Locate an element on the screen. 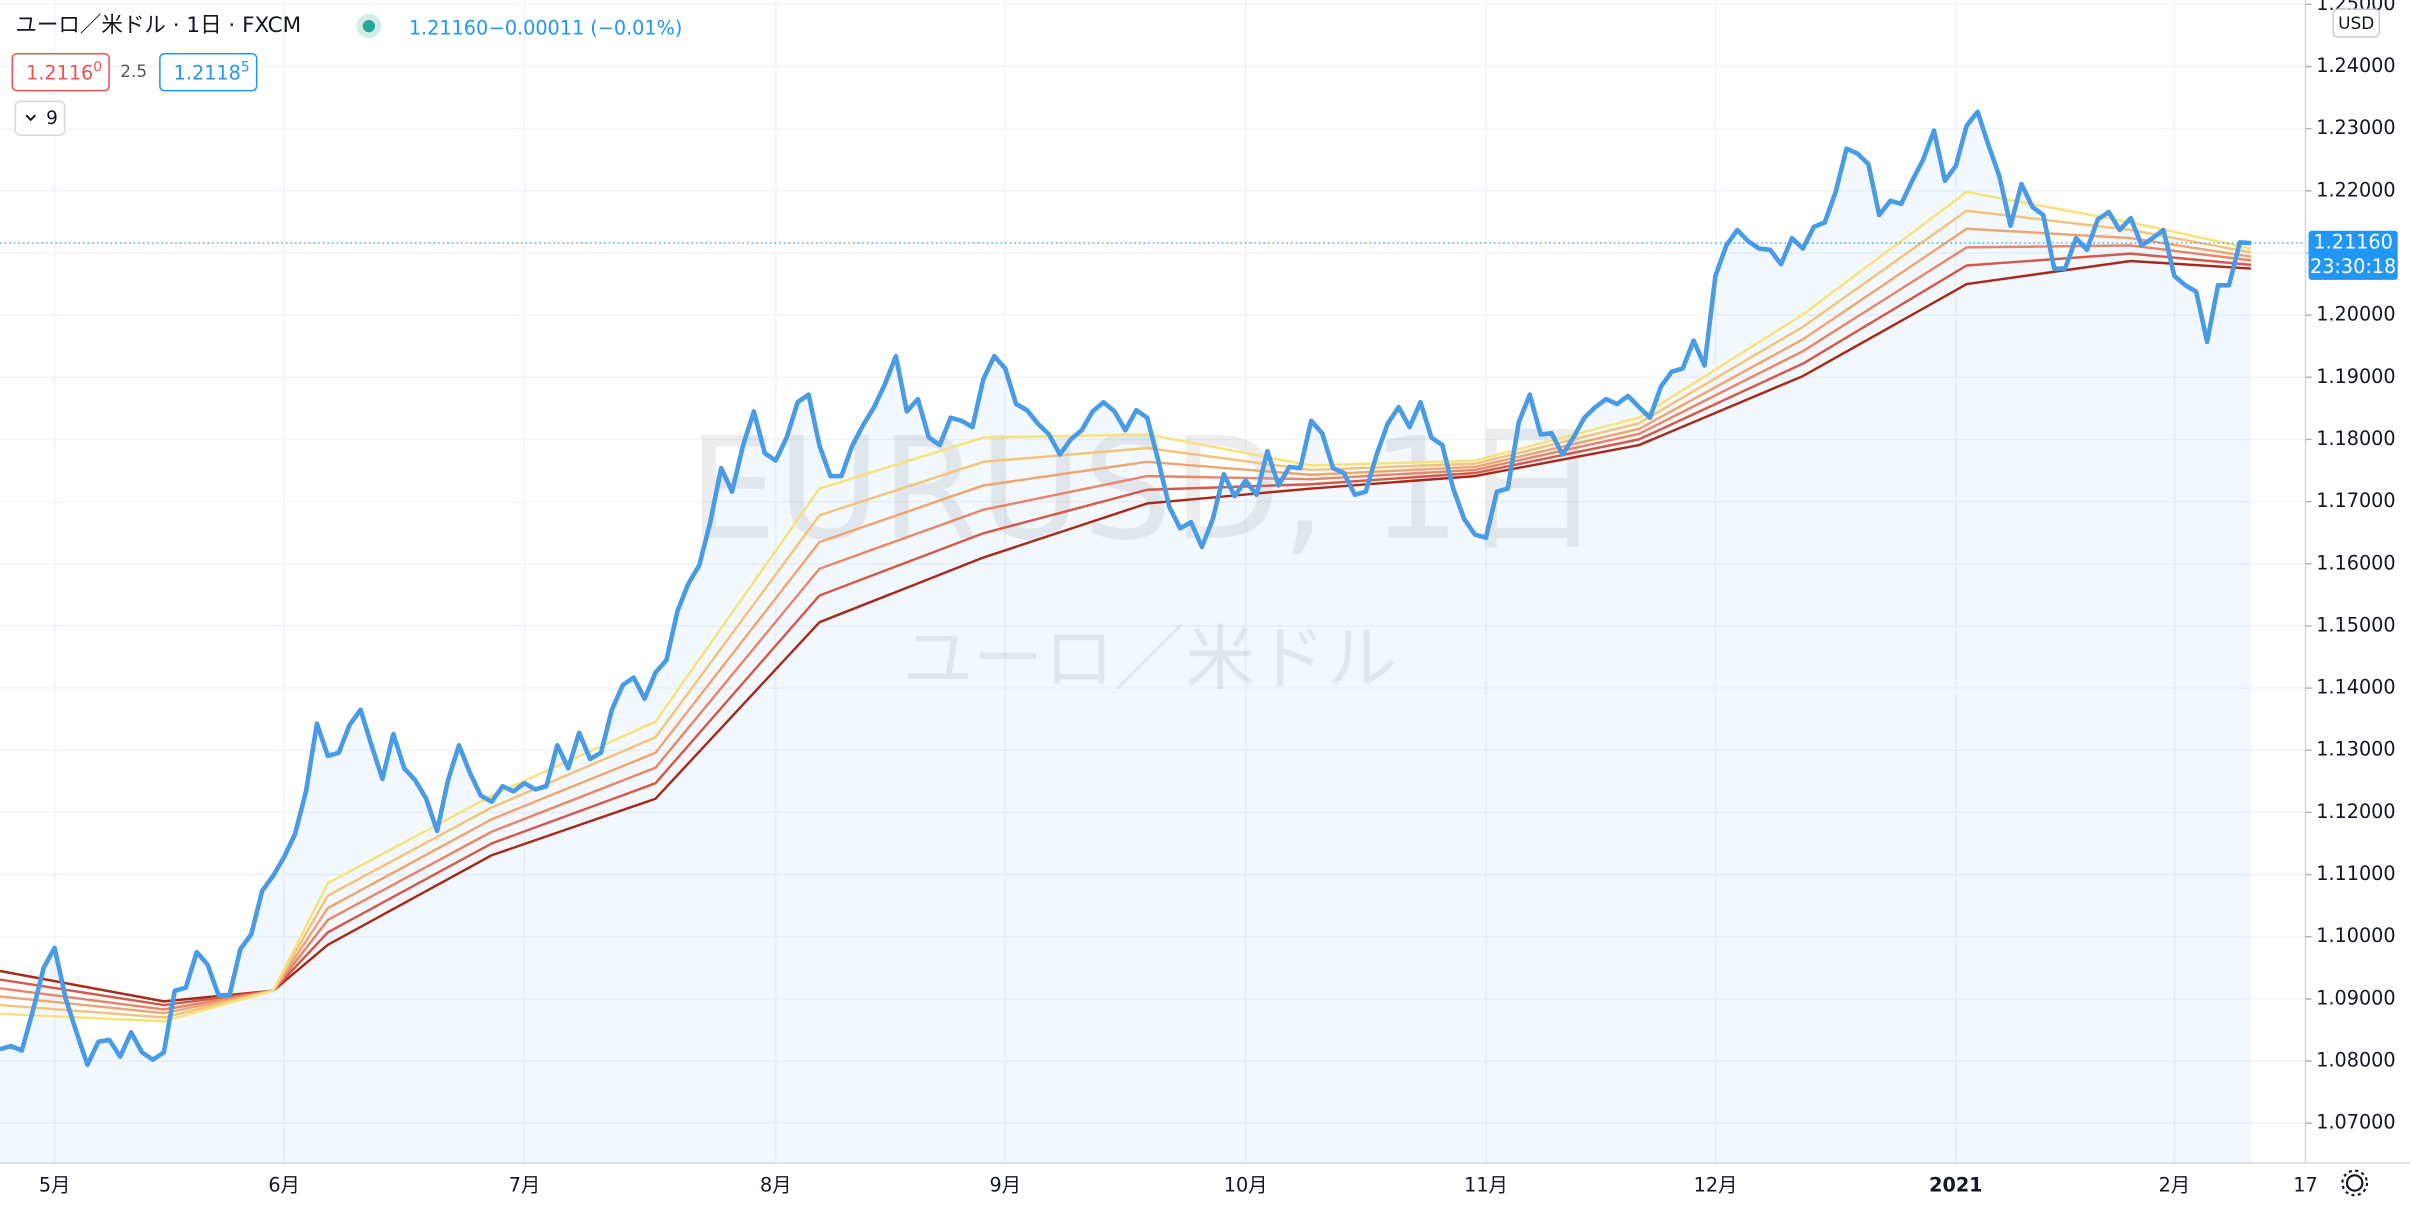 The image size is (2410, 1206). gear is located at coordinates (2354, 1183).